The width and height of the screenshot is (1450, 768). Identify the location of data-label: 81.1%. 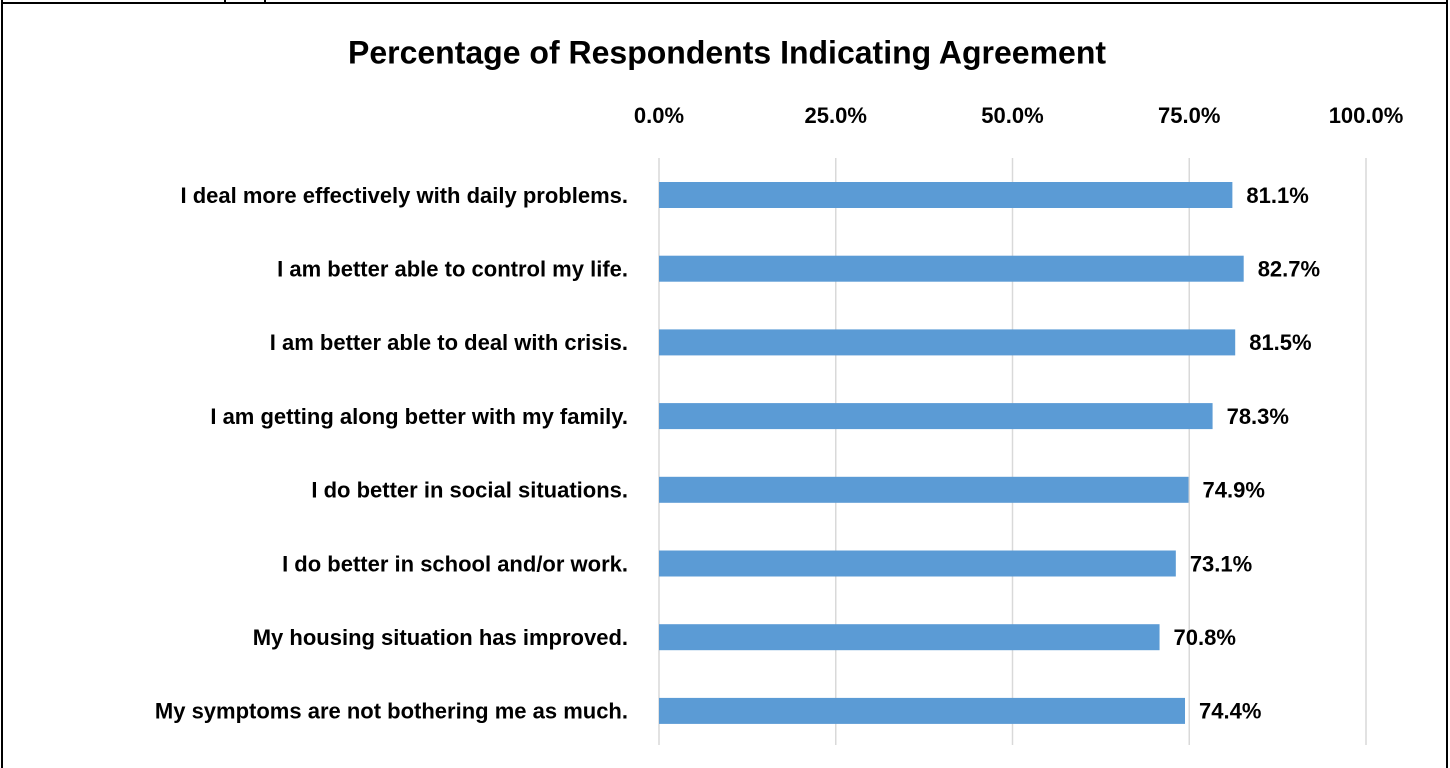
(1277, 195).